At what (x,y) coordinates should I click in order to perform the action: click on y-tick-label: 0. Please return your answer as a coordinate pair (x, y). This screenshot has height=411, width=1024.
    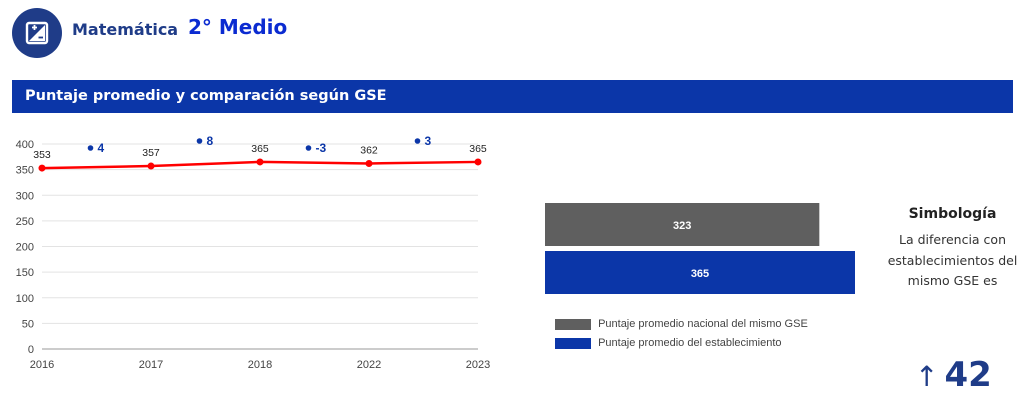
    Looking at the image, I should click on (31, 350).